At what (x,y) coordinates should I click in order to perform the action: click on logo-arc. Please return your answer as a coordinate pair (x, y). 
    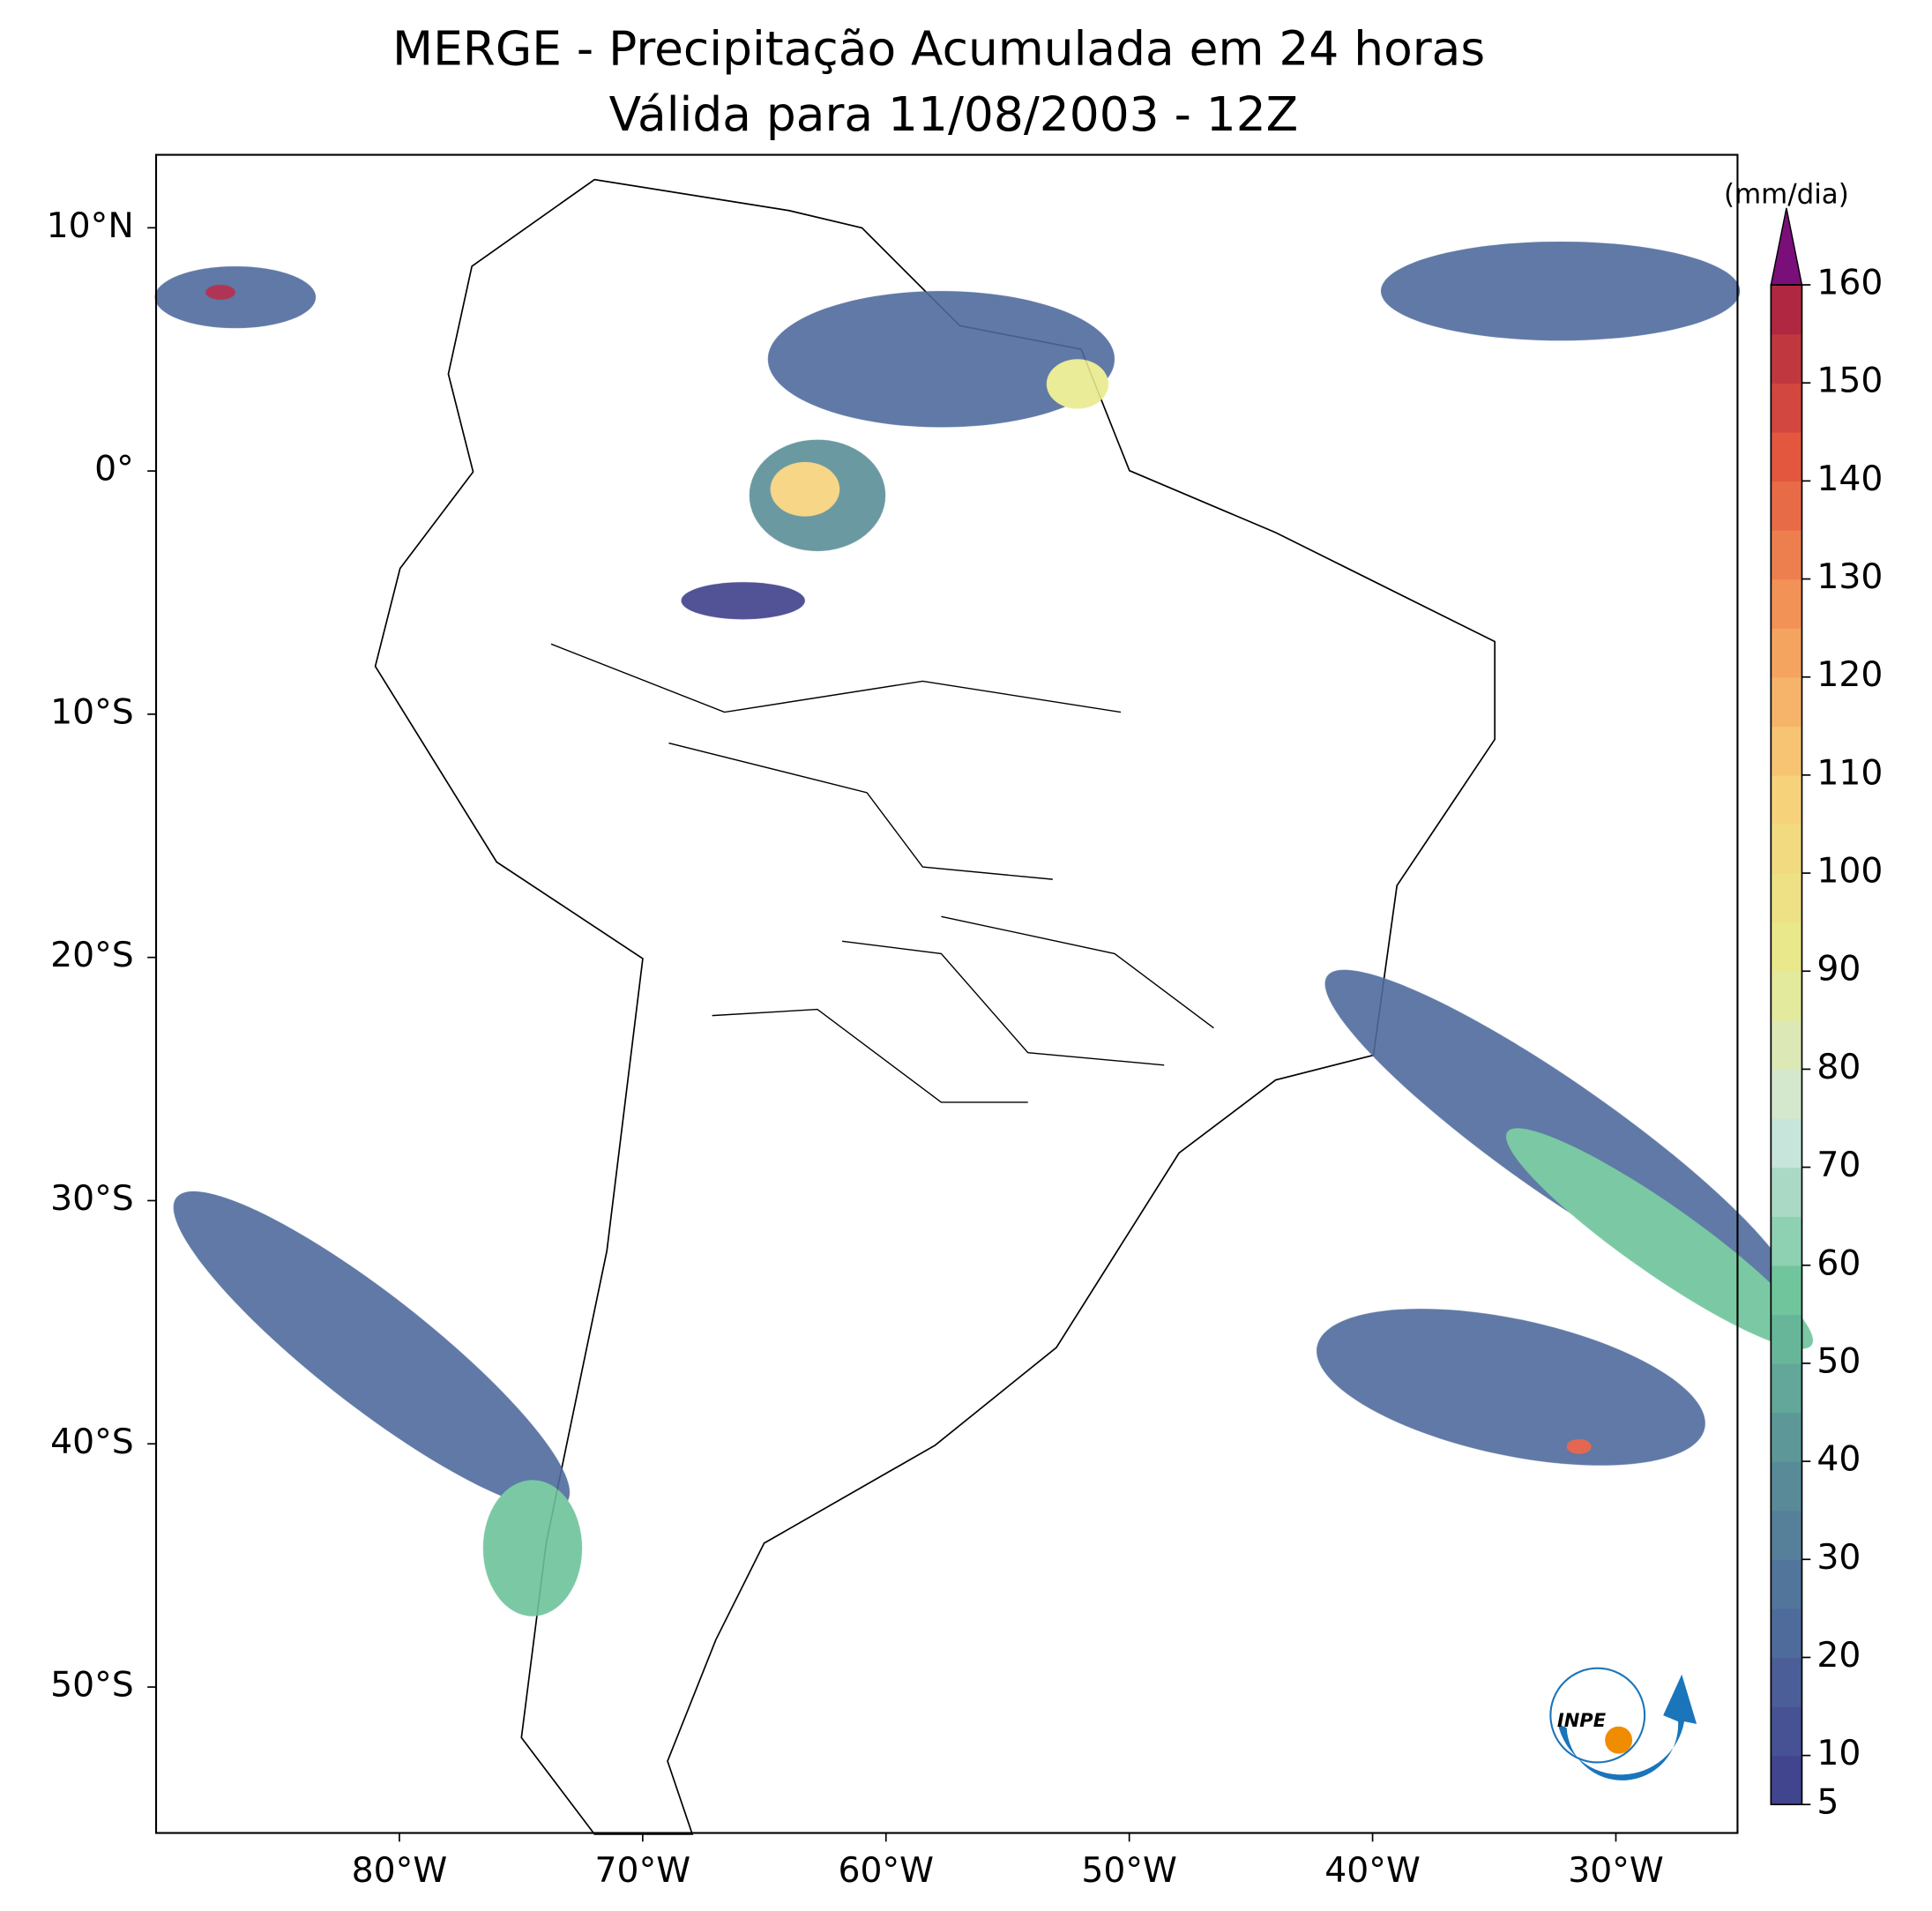
    Looking at the image, I should click on (1627, 1727).